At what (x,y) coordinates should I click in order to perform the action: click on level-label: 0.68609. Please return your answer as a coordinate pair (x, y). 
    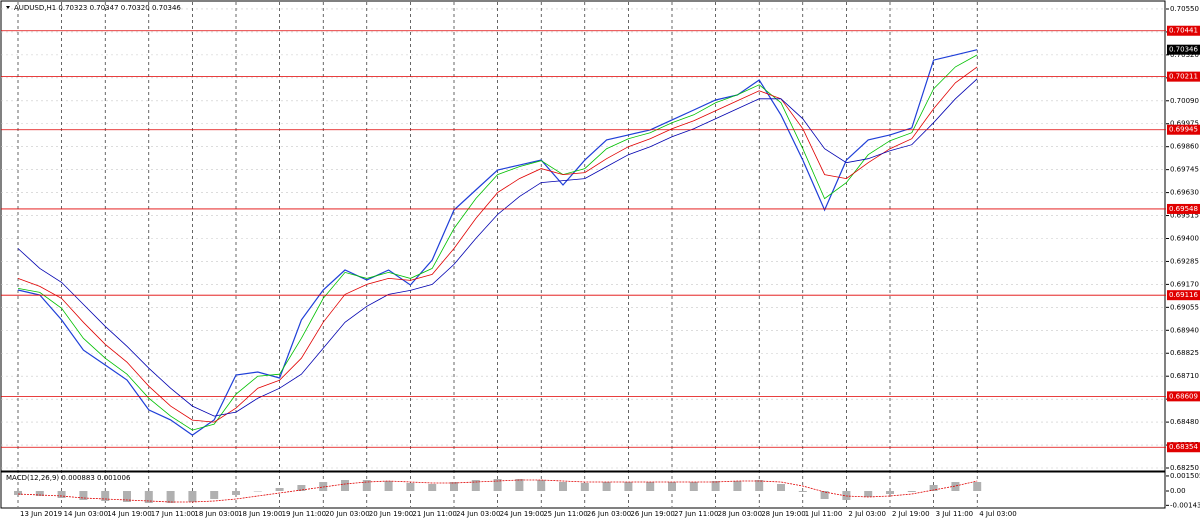
    Looking at the image, I should click on (1183, 396).